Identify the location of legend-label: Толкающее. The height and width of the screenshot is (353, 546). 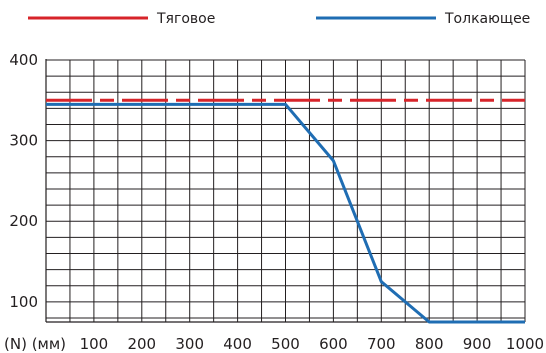
(487, 19).